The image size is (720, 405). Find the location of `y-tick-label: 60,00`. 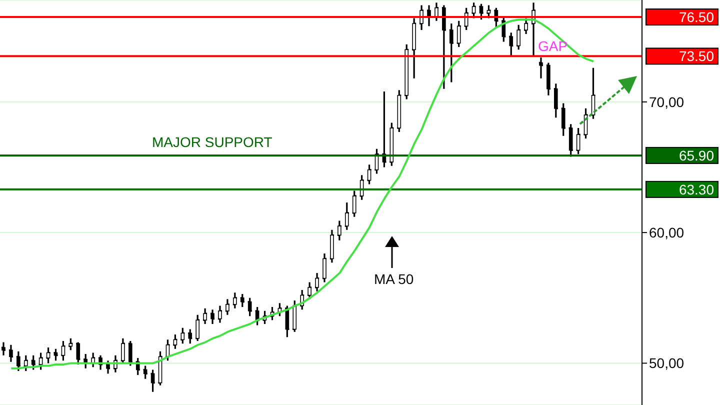

y-tick-label: 60,00 is located at coordinates (666, 232).